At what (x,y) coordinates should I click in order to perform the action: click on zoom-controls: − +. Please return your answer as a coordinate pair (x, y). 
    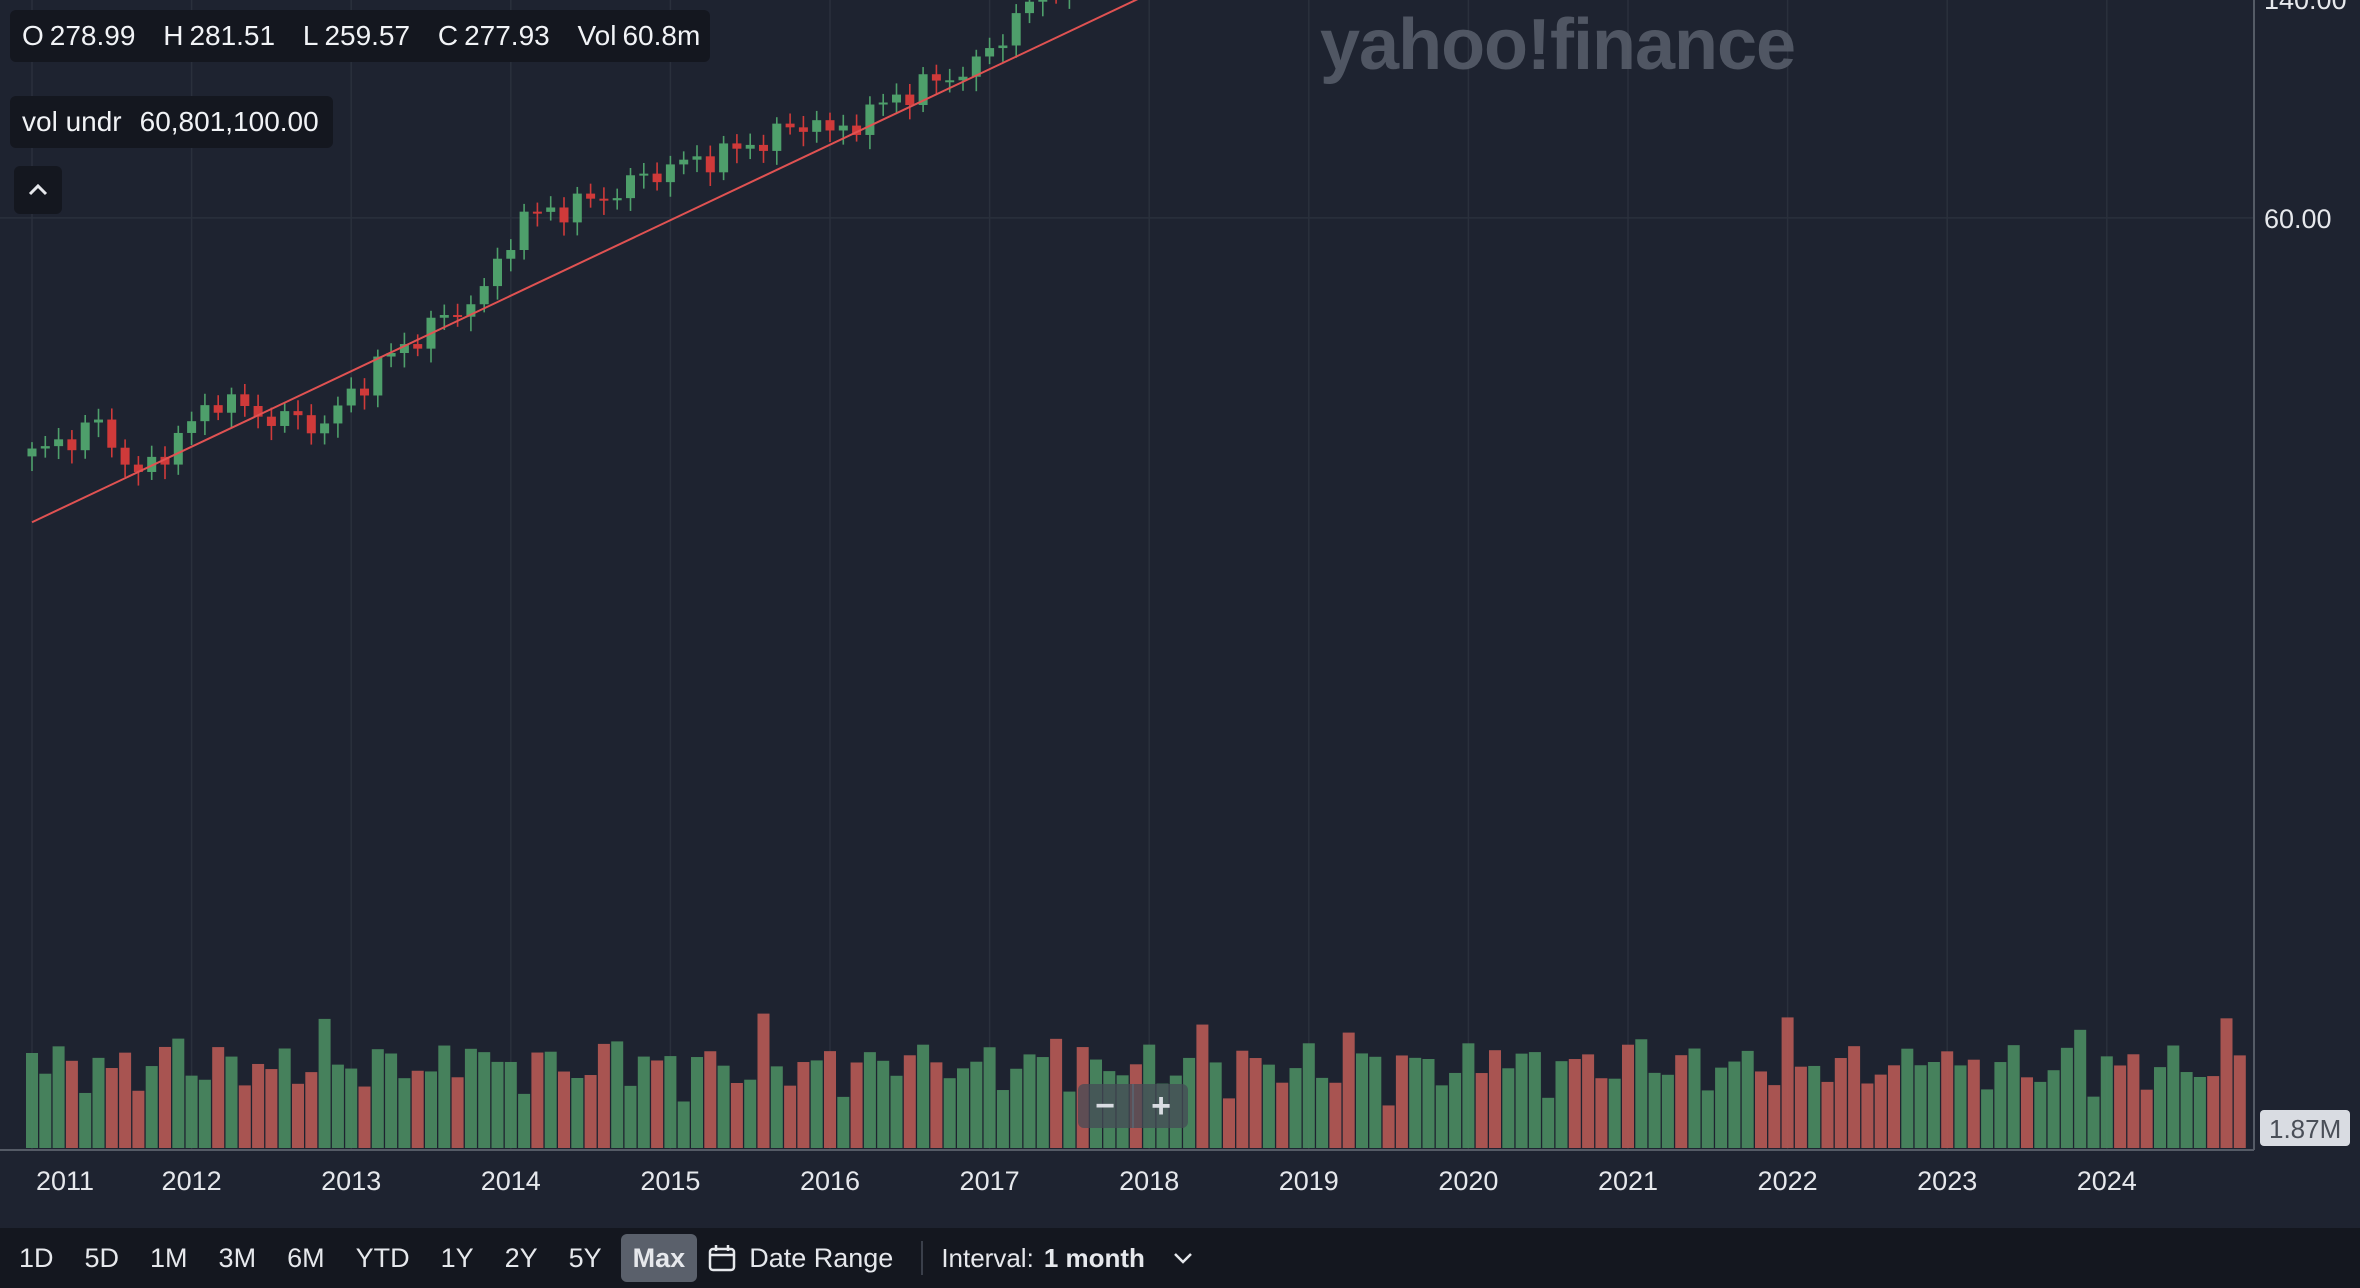
    Looking at the image, I should click on (1133, 1106).